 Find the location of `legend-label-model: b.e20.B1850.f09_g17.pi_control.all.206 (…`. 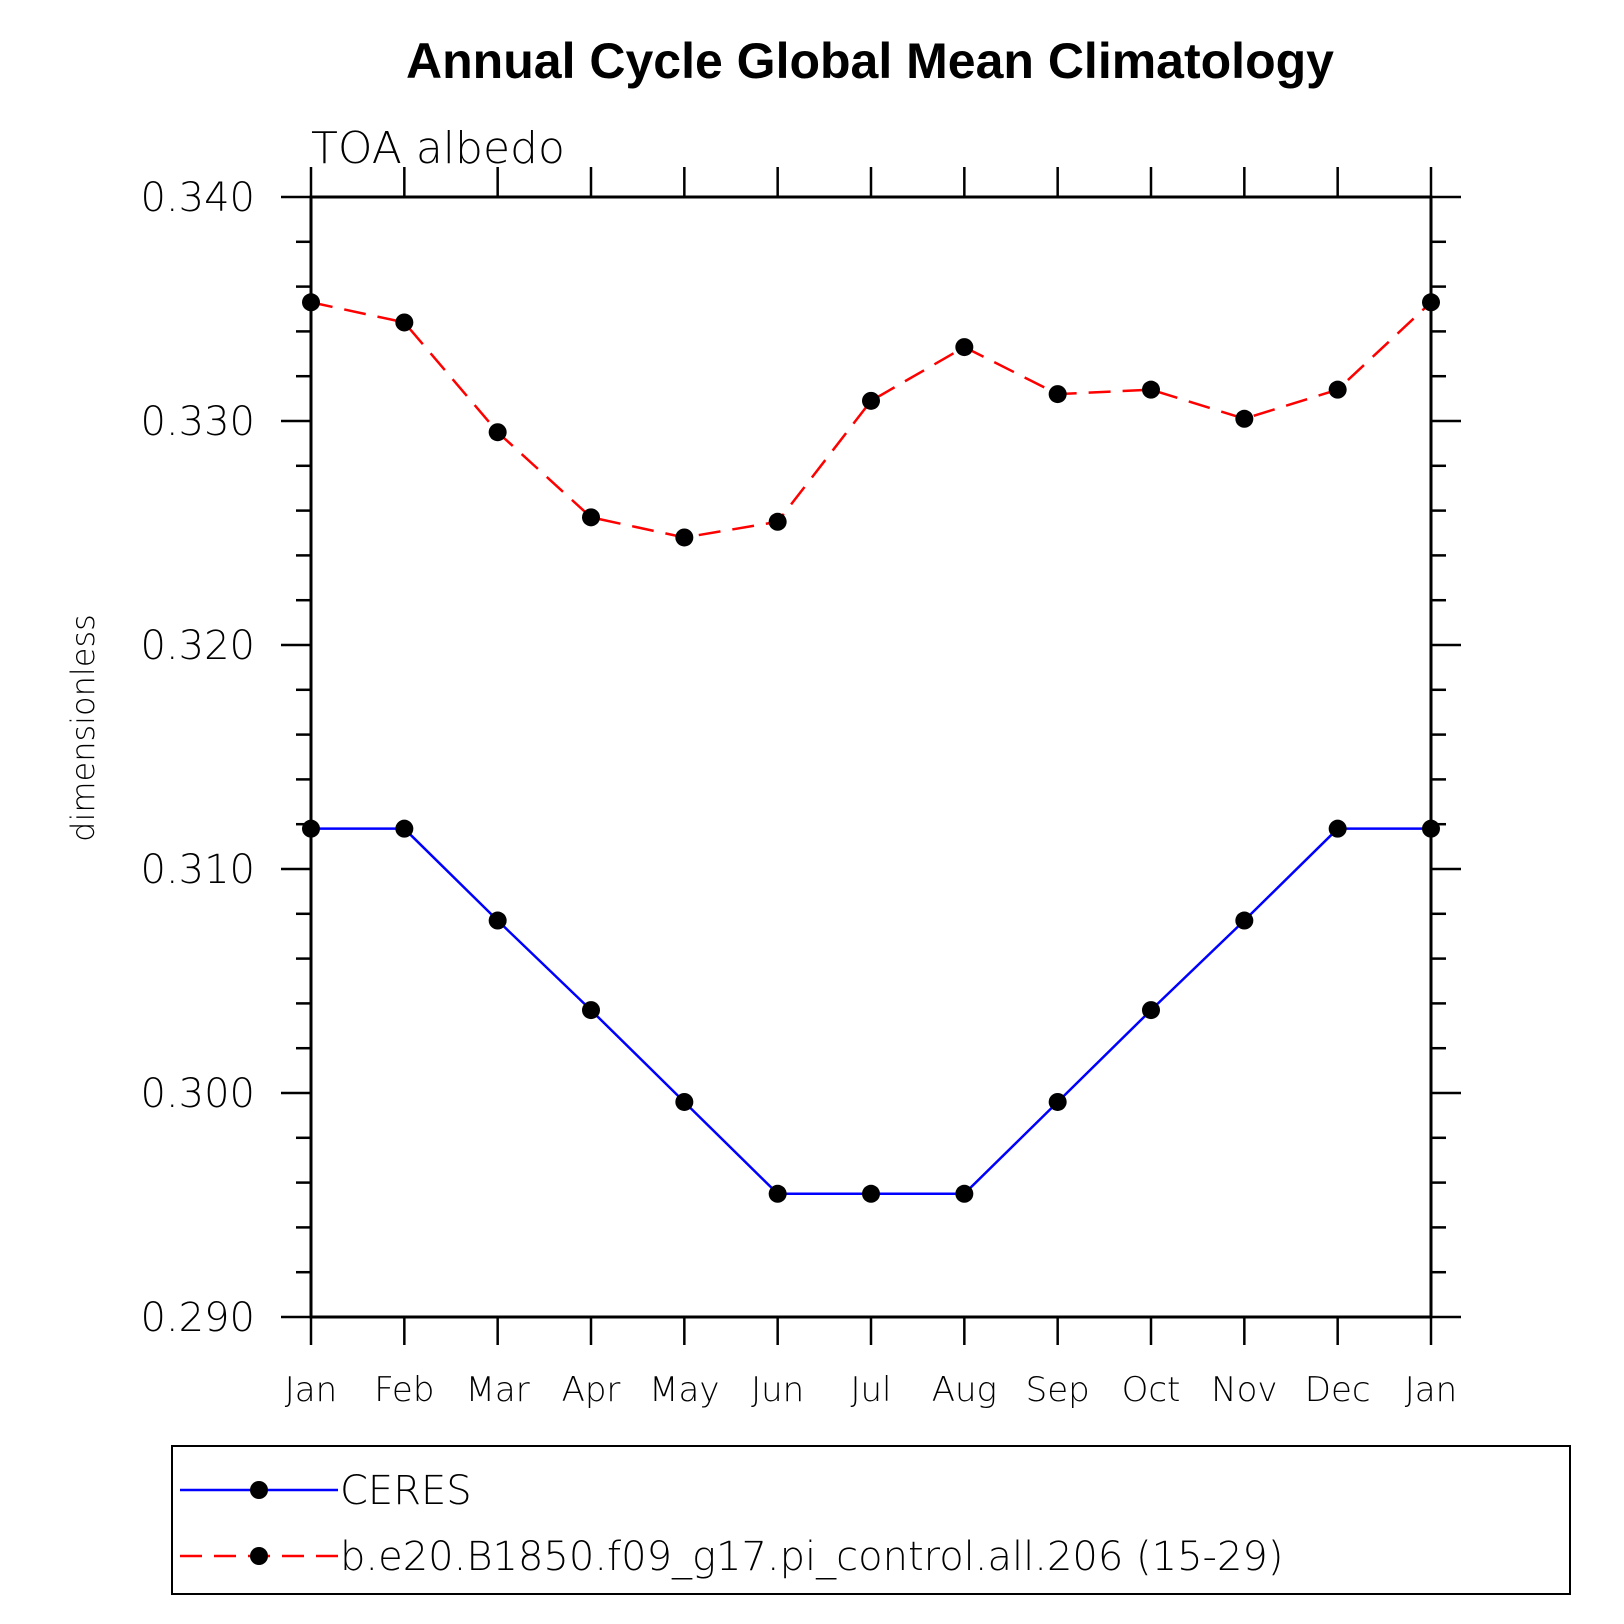

legend-label-model: b.e20.B1850.f09_g17.pi_control.all.206 (… is located at coordinates (811, 1557).